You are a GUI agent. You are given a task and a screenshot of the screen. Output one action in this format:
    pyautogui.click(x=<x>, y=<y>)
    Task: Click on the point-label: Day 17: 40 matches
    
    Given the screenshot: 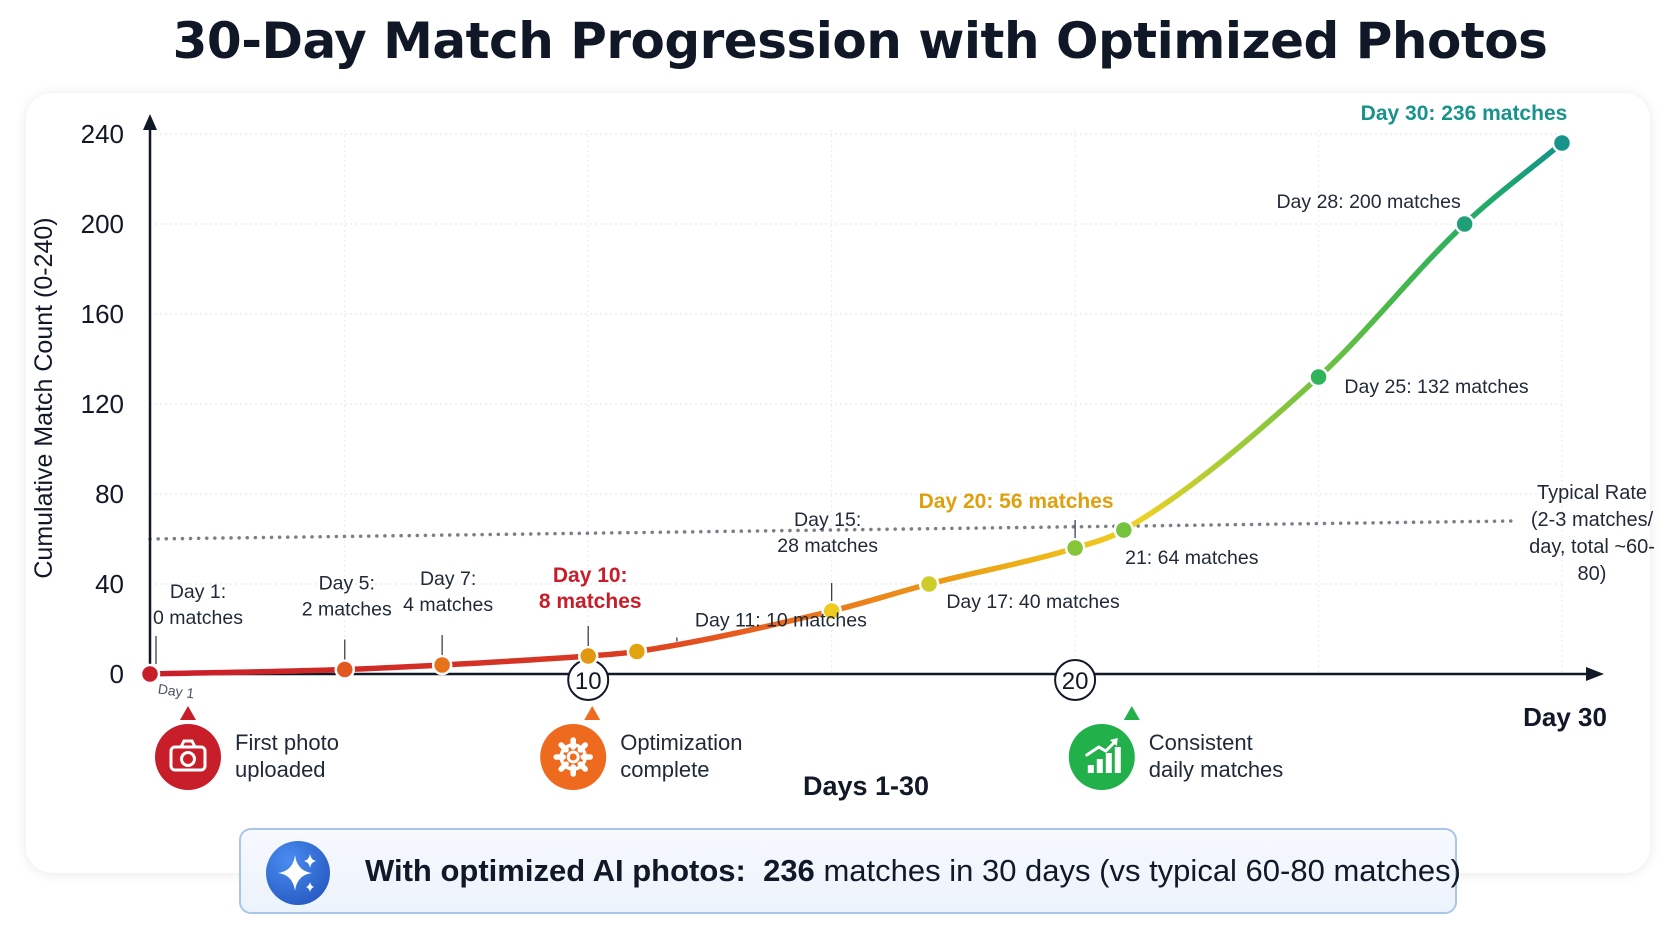 What is the action you would take?
    pyautogui.click(x=1033, y=602)
    